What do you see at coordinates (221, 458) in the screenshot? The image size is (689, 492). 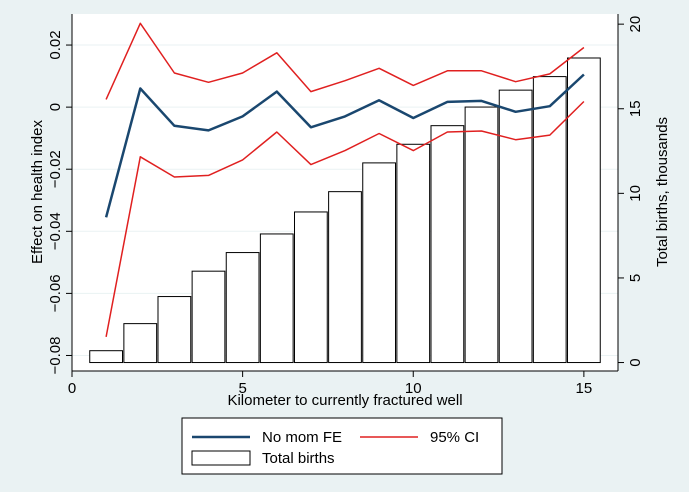 I see `legend-swatch-total-births` at bounding box center [221, 458].